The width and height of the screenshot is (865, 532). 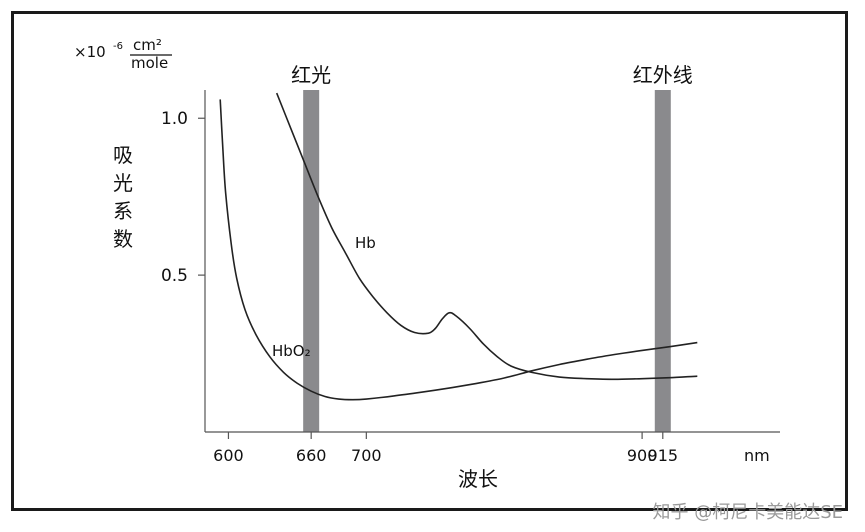 I want to click on series-label-hbo2: HbO₂, so click(x=291, y=351).